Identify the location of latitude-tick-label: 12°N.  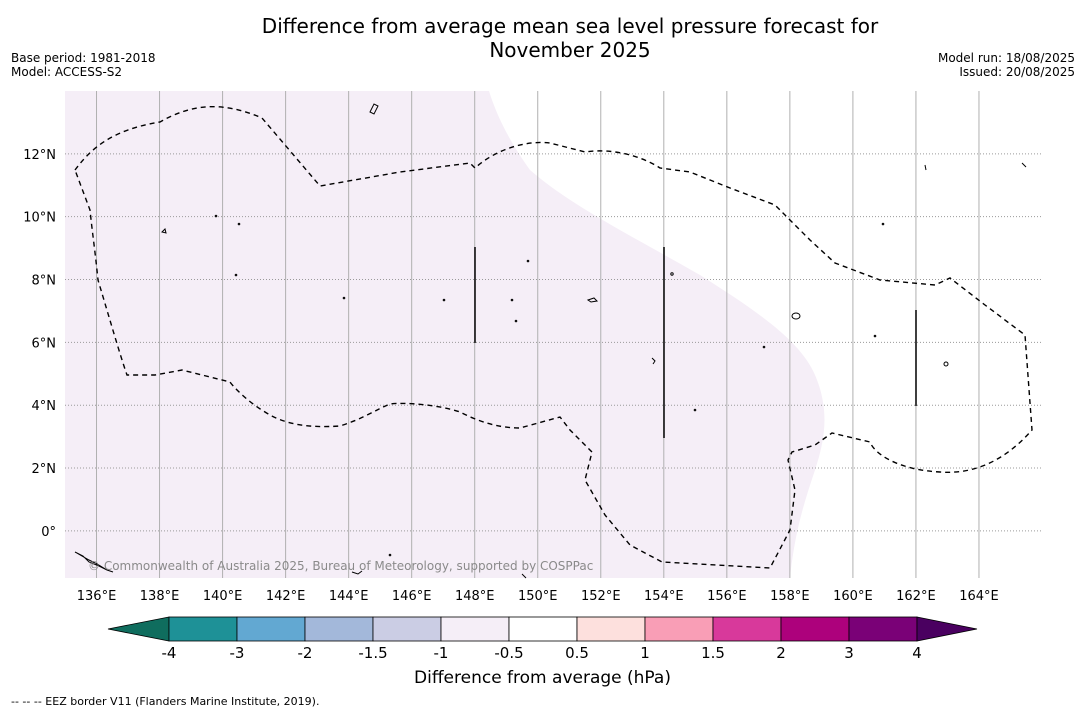
(39, 155).